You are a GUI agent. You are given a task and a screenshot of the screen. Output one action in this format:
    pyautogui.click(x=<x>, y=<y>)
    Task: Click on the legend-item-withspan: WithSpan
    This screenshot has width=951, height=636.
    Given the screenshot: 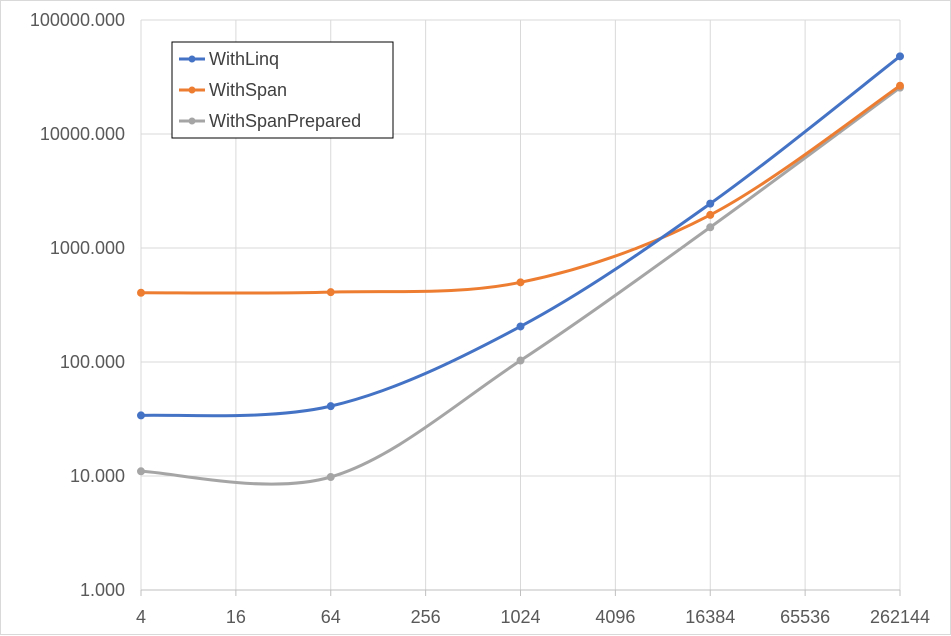 What is the action you would take?
    pyautogui.click(x=233, y=90)
    